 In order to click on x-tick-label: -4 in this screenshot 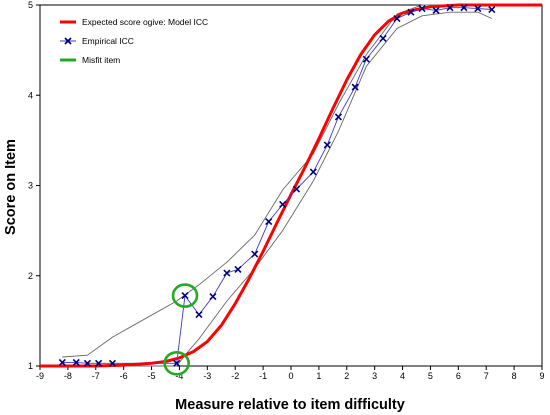, I will do `click(179, 376)`.